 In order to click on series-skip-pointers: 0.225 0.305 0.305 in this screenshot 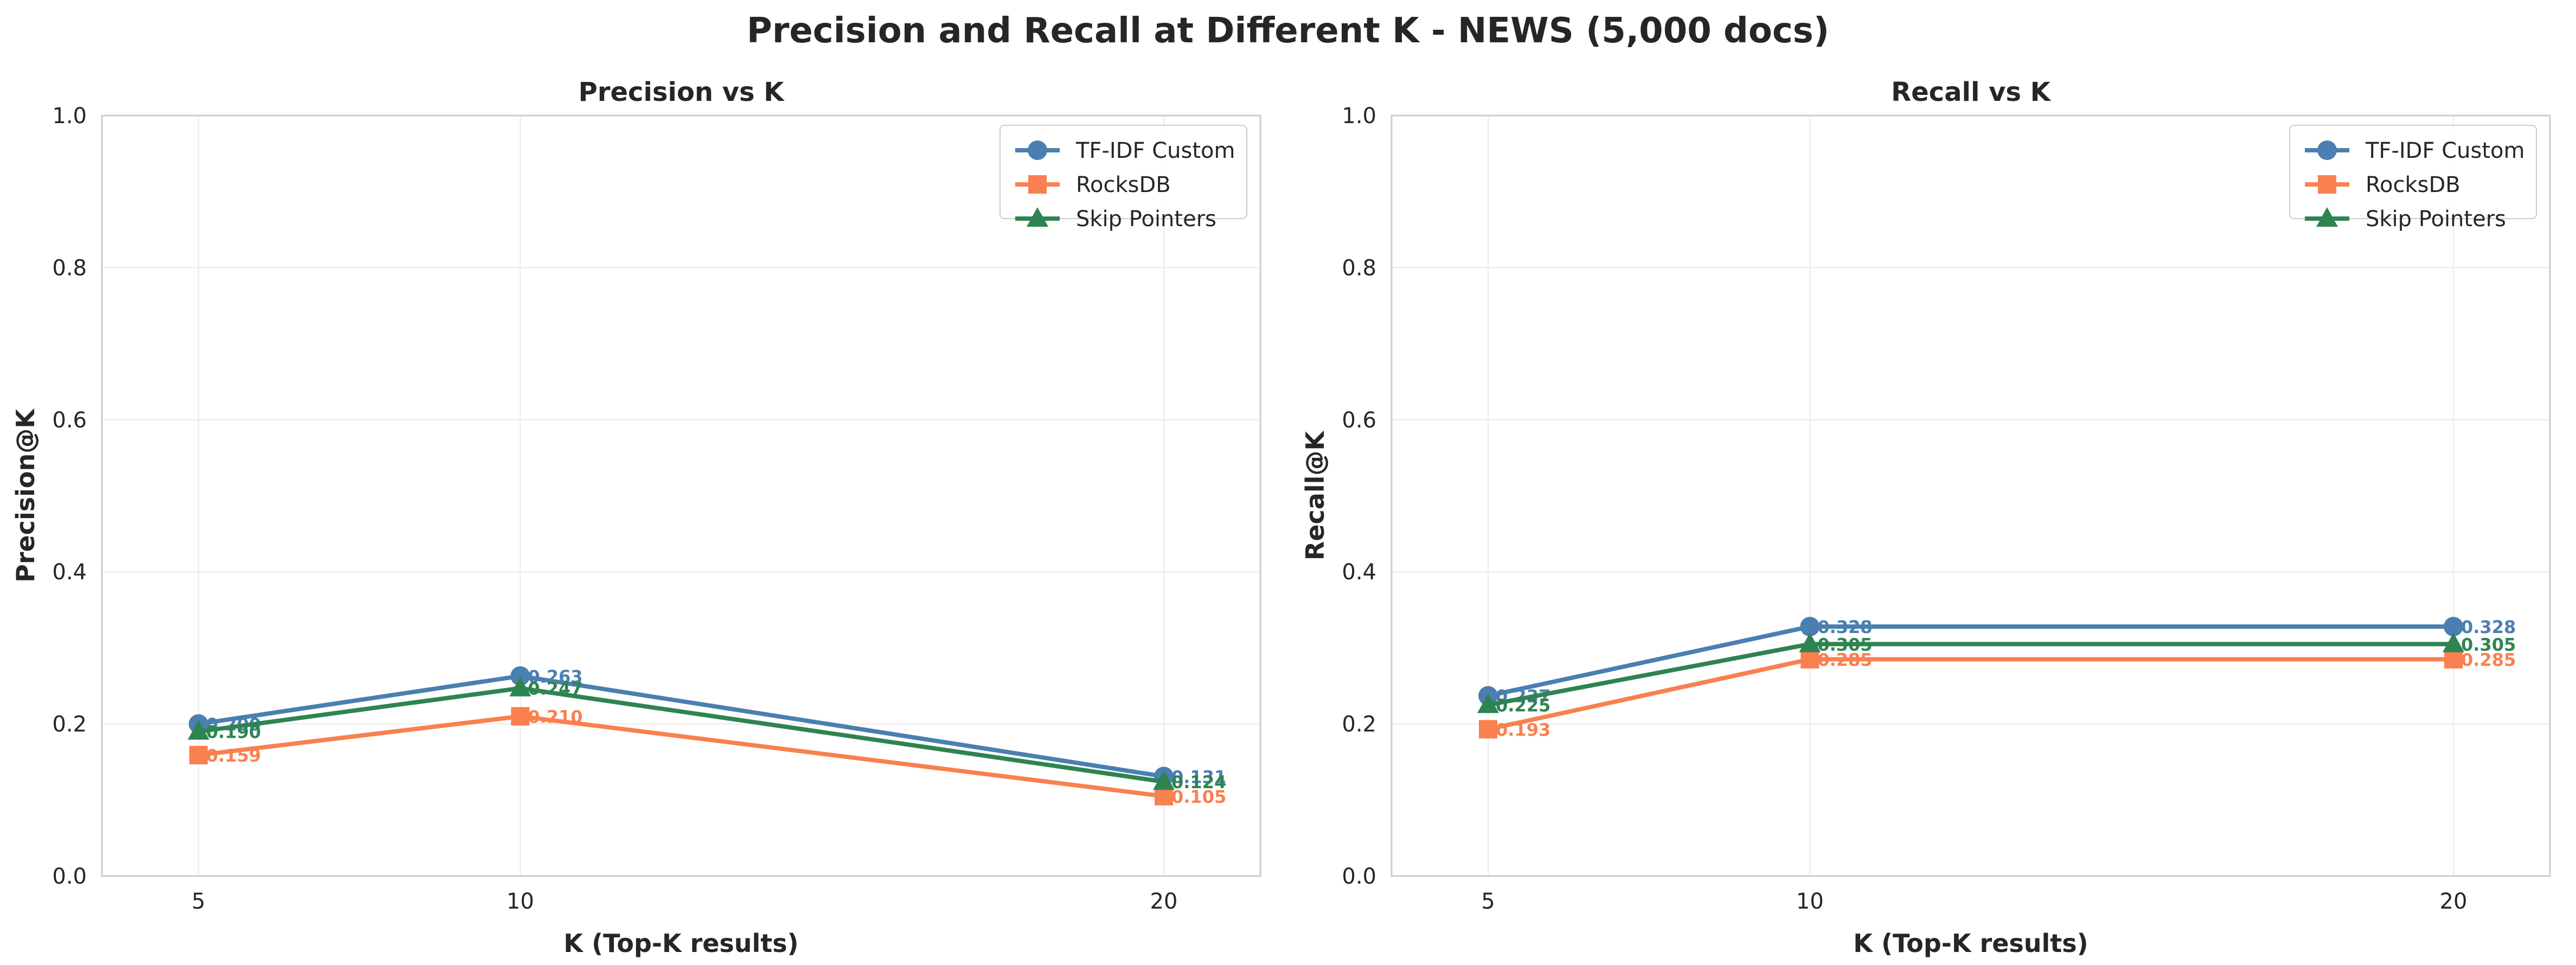, I will do `click(1996, 674)`.